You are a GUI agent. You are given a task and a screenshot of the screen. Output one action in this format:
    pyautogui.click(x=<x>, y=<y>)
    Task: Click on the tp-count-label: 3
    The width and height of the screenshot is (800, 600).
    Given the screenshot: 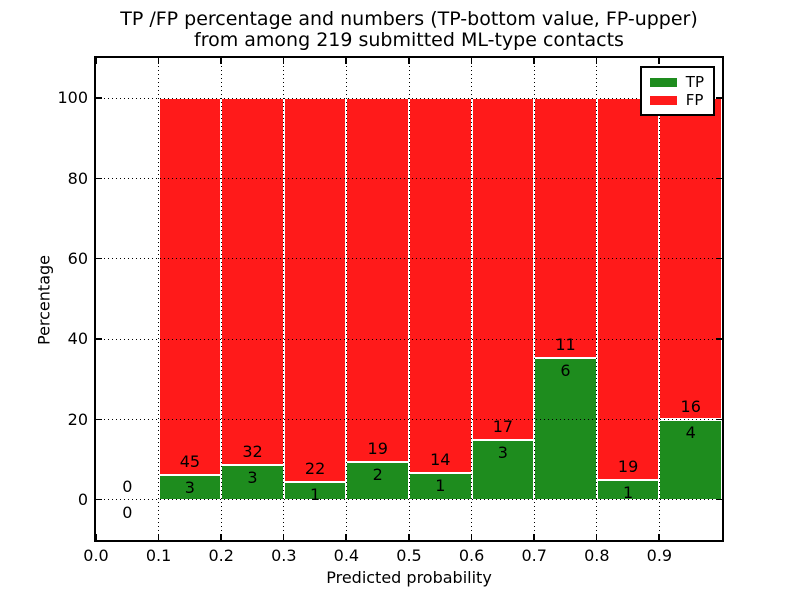 What is the action you would take?
    pyautogui.click(x=189, y=487)
    